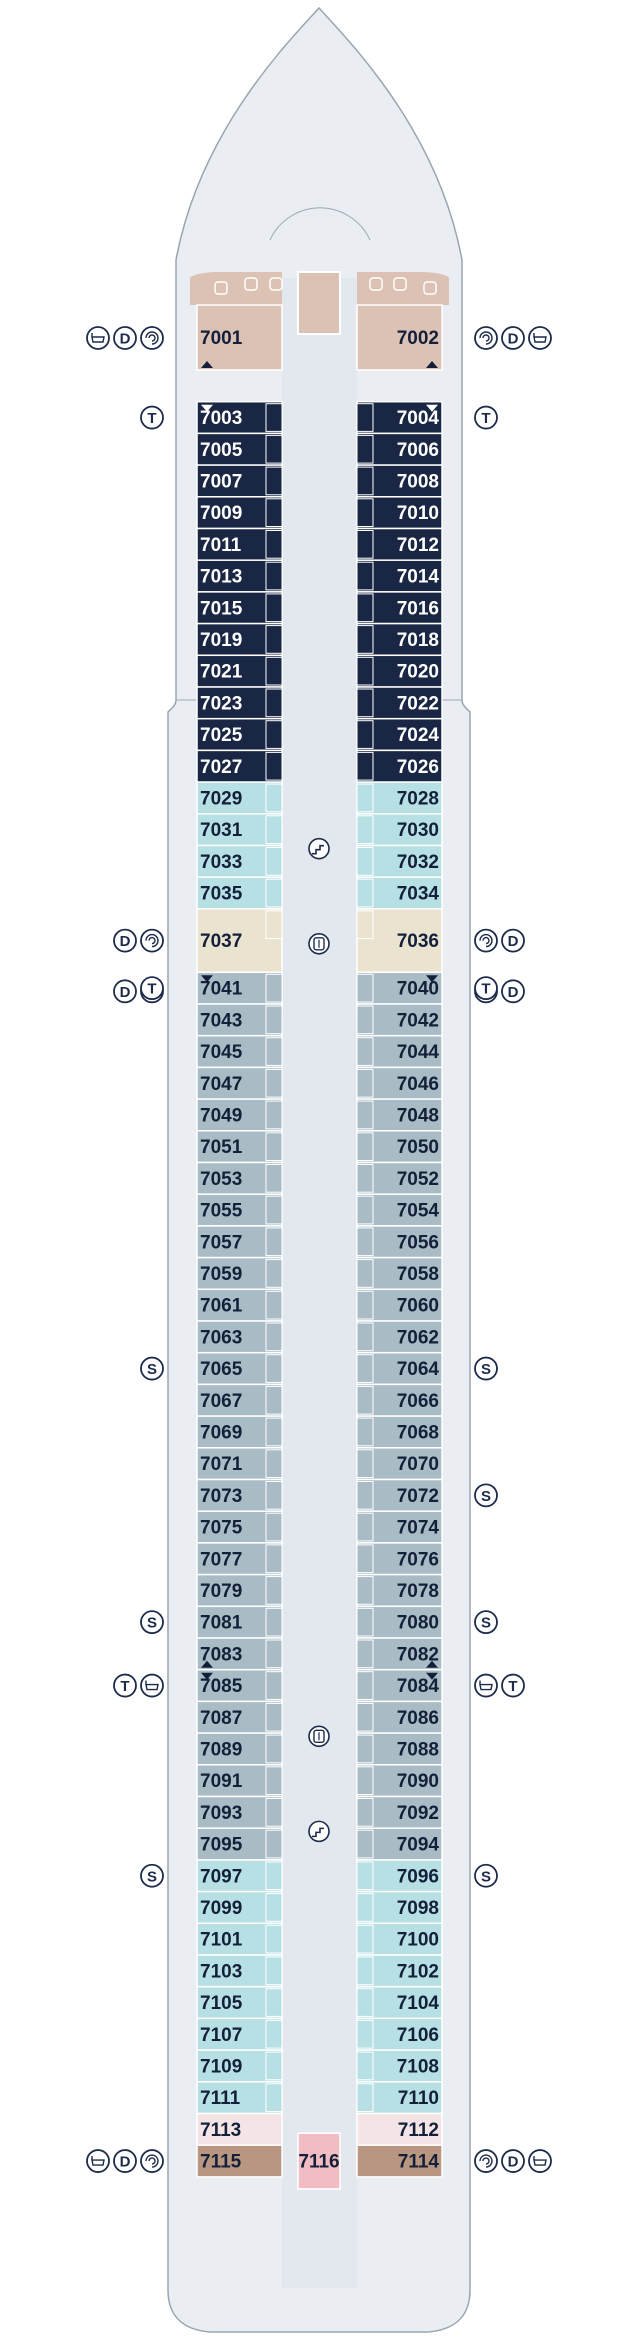 This screenshot has width=639, height=2349. What do you see at coordinates (239, 1654) in the screenshot?
I see `cabin-7083: 7083` at bounding box center [239, 1654].